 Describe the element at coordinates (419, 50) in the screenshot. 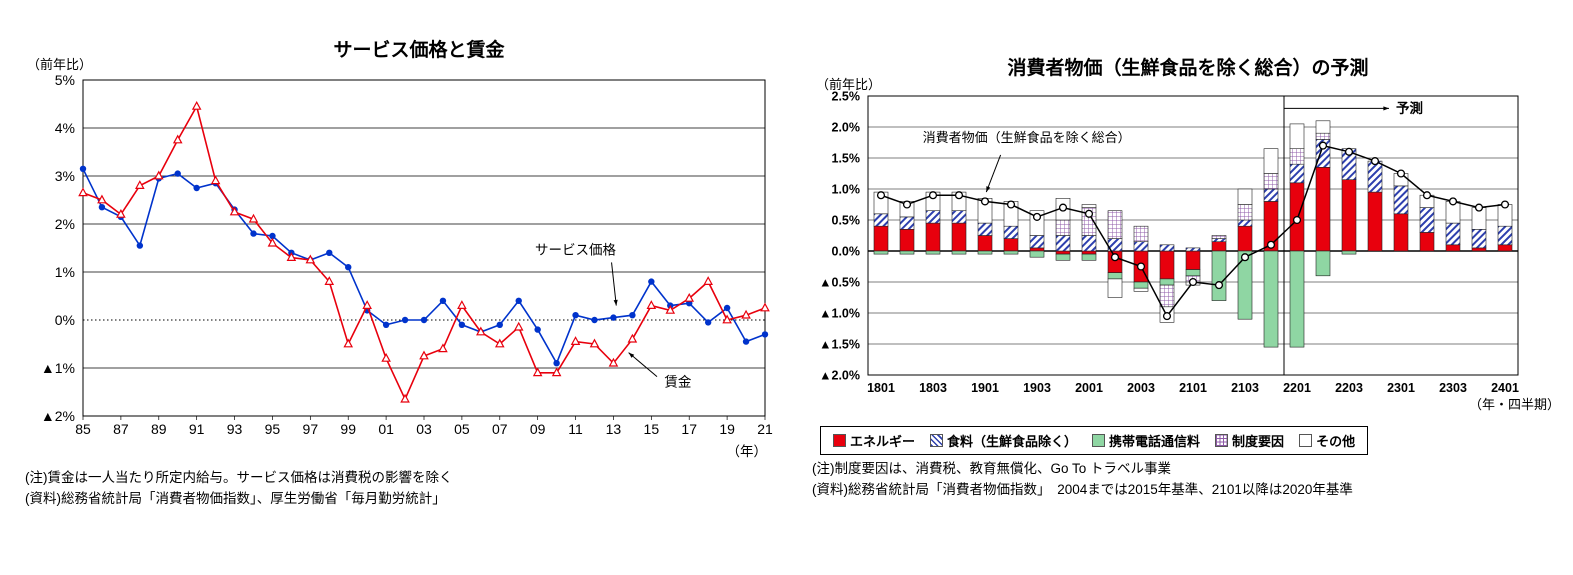

I see `left-chart-title: サービス価格と賃金` at that location.